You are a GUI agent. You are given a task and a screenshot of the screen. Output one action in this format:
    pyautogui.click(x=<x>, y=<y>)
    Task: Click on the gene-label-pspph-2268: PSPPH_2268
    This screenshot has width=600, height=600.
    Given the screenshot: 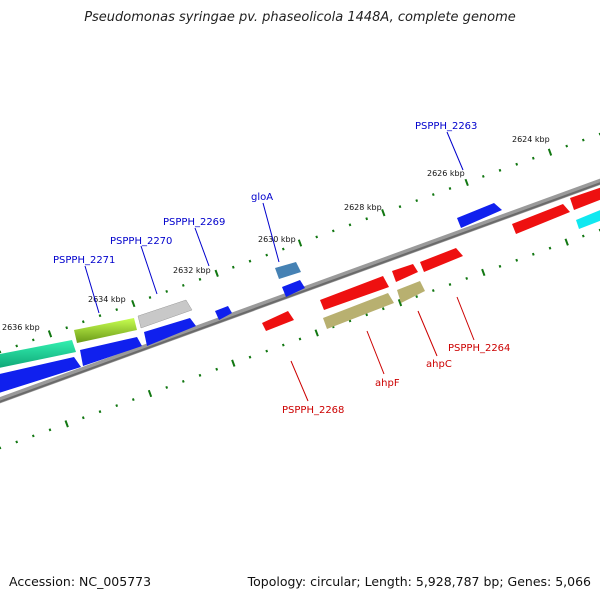 What is the action you would take?
    pyautogui.click(x=313, y=410)
    